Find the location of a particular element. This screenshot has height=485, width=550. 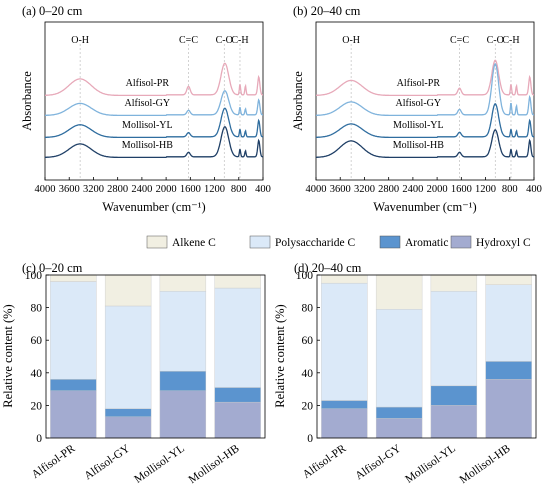

legend-swatch-aromatic is located at coordinates (390, 242).